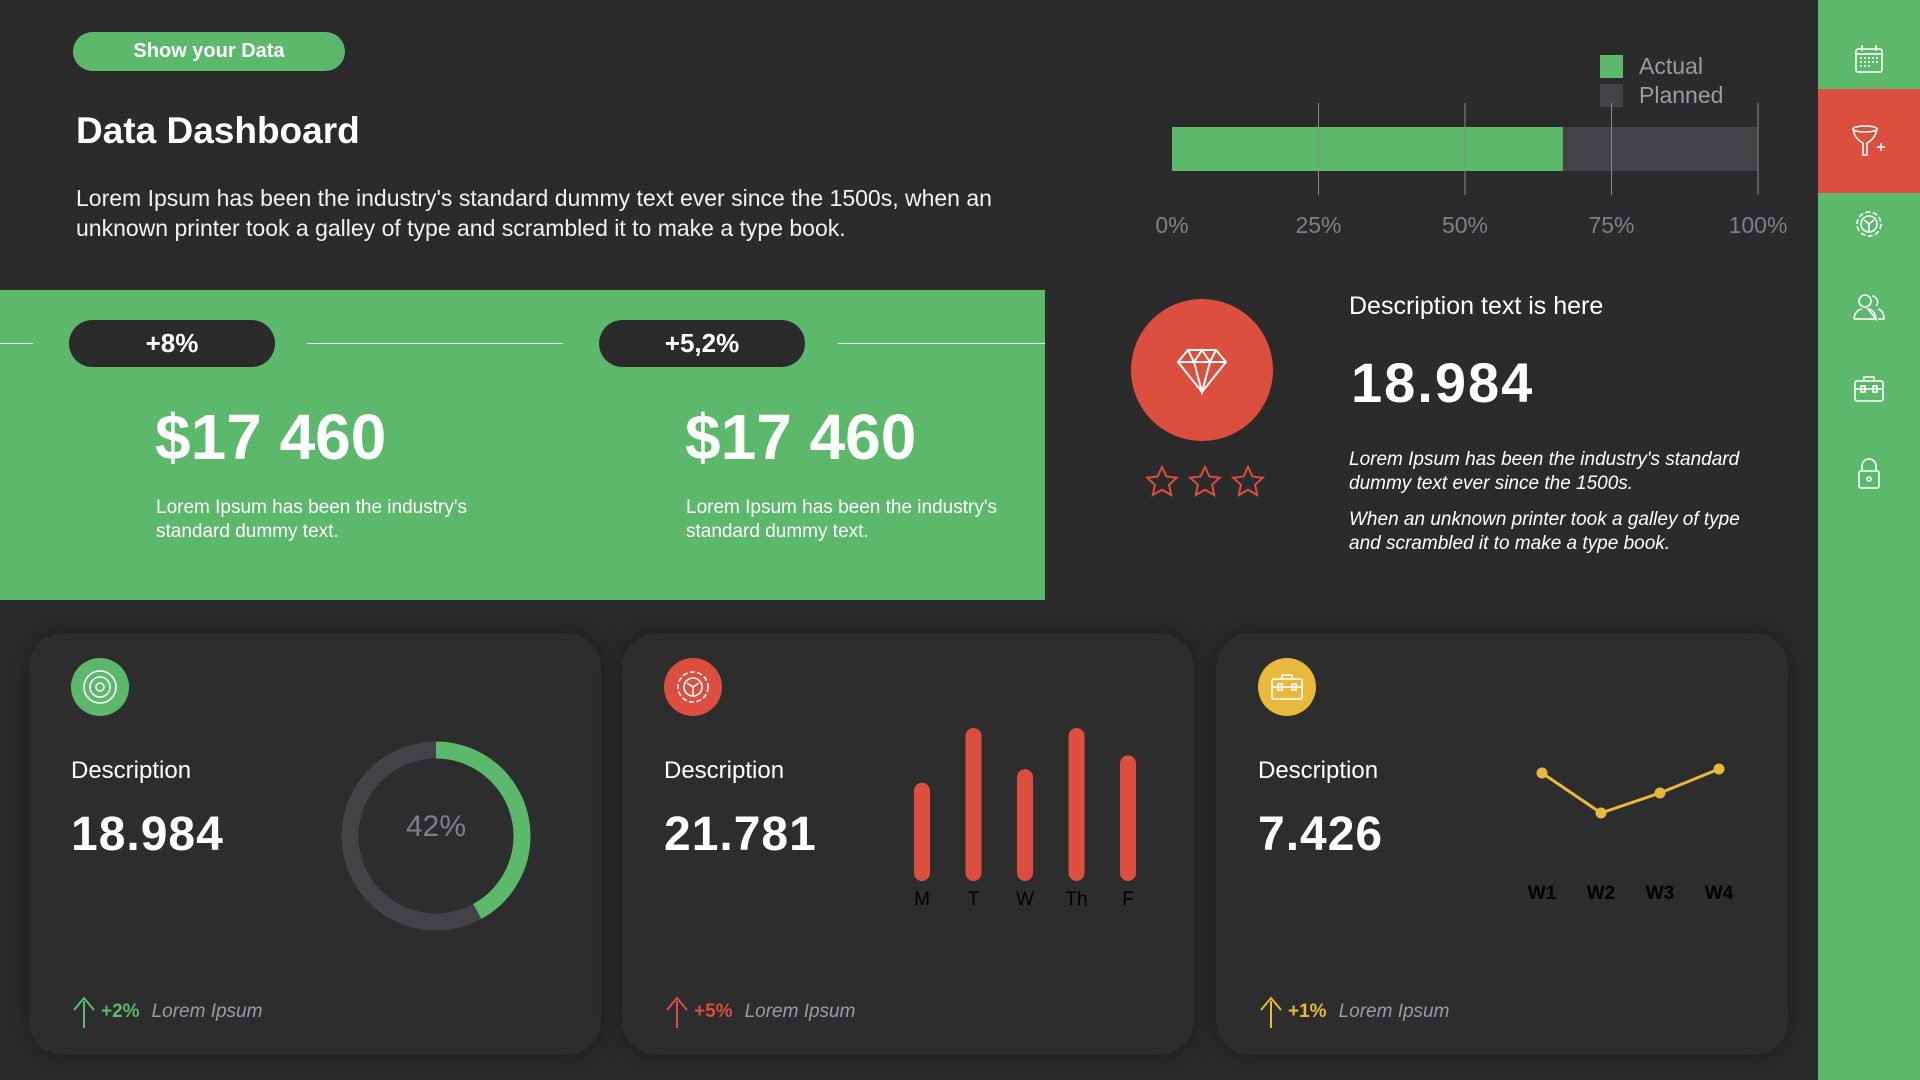 The width and height of the screenshot is (1920, 1080). What do you see at coordinates (1367, 149) in the screenshot?
I see `actual-bar` at bounding box center [1367, 149].